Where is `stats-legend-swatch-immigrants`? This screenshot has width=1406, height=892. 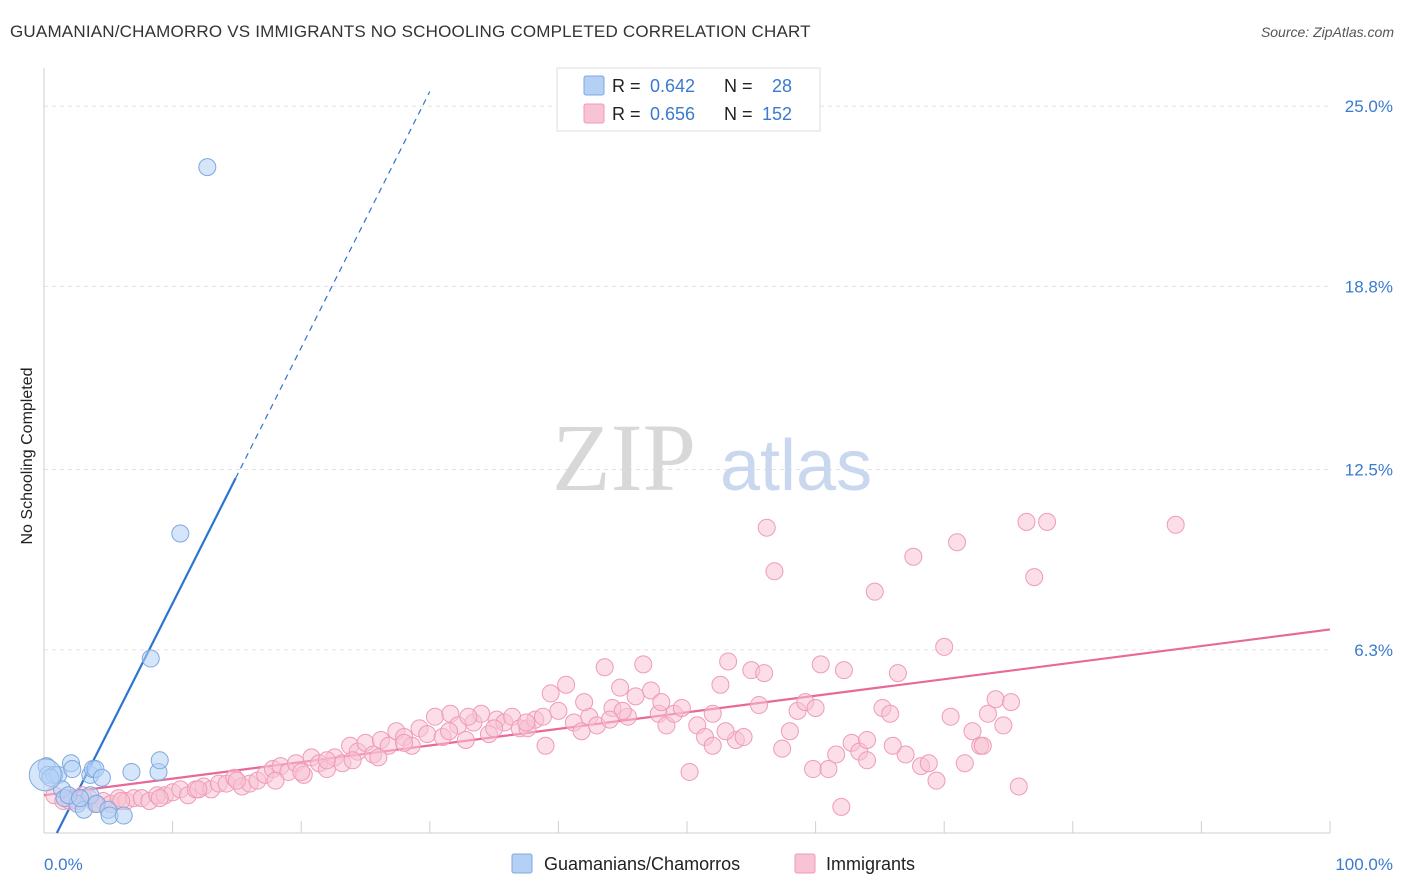 stats-legend-swatch-immigrants is located at coordinates (594, 113).